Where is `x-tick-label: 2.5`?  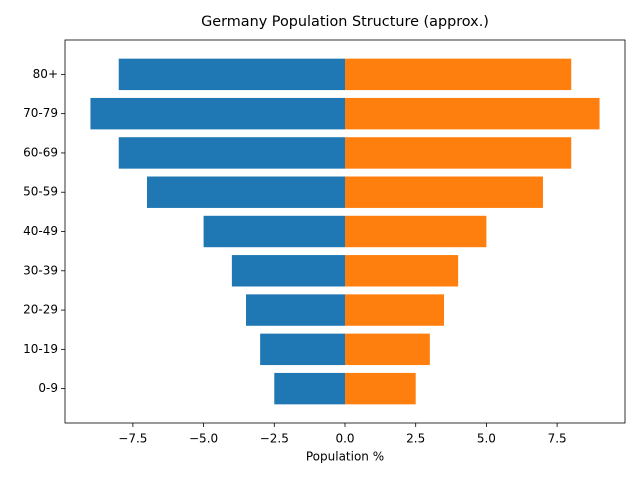 x-tick-label: 2.5 is located at coordinates (415, 439).